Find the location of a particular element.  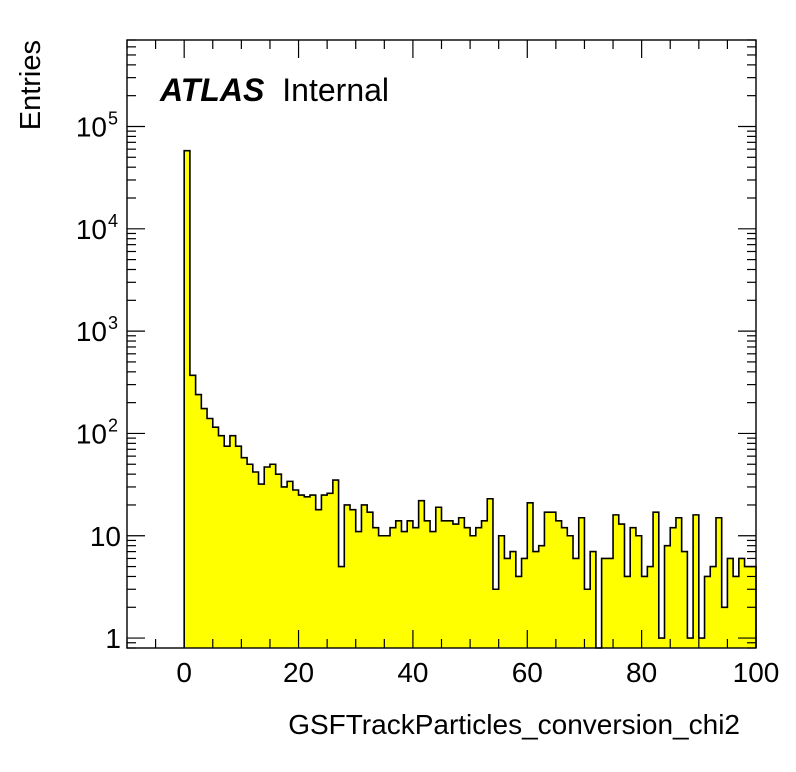

y-tick-exponent: 5 is located at coordinates (113, 118).